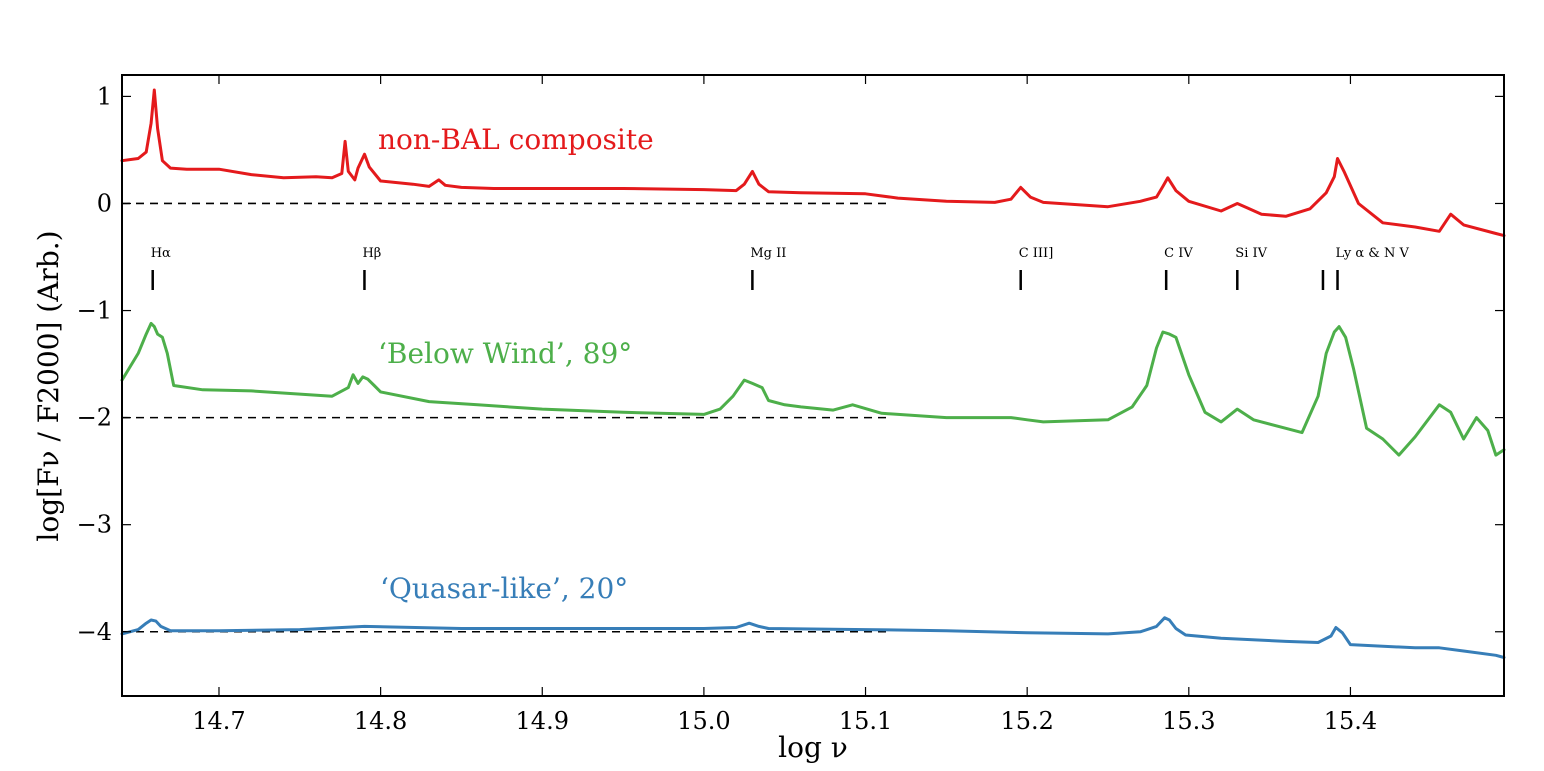  What do you see at coordinates (813, 747) in the screenshot?
I see `x-axis-title: log ν` at bounding box center [813, 747].